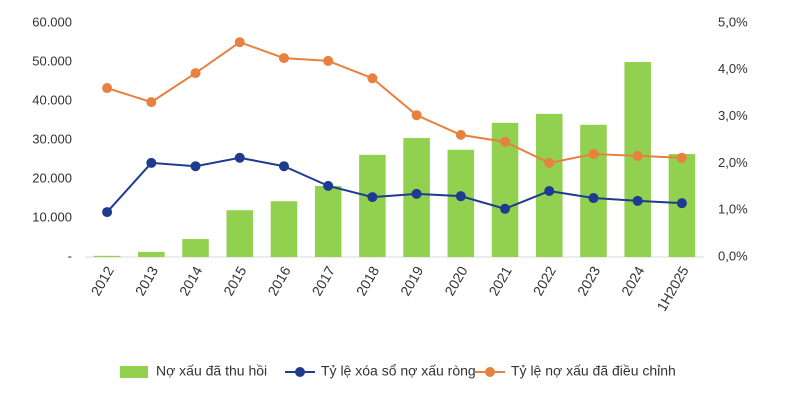 This screenshot has width=800, height=400. I want to click on y-tick-label: 20.000, so click(52, 177).